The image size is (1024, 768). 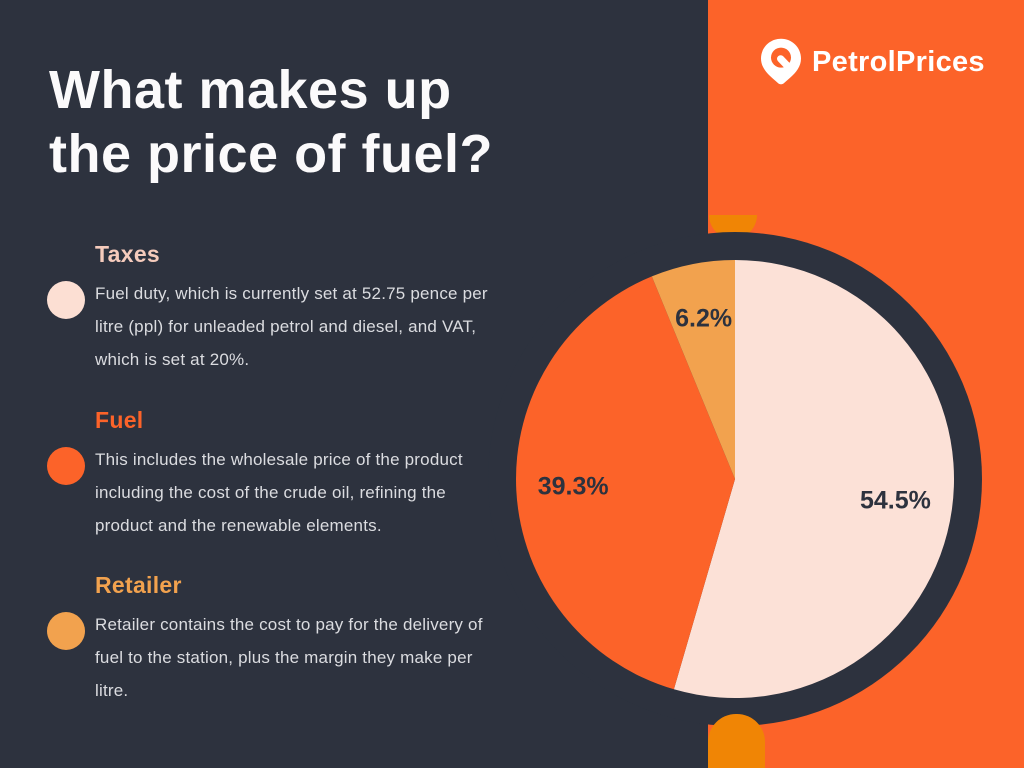 I want to click on brand-logo: PetrolPrices, so click(x=872, y=62).